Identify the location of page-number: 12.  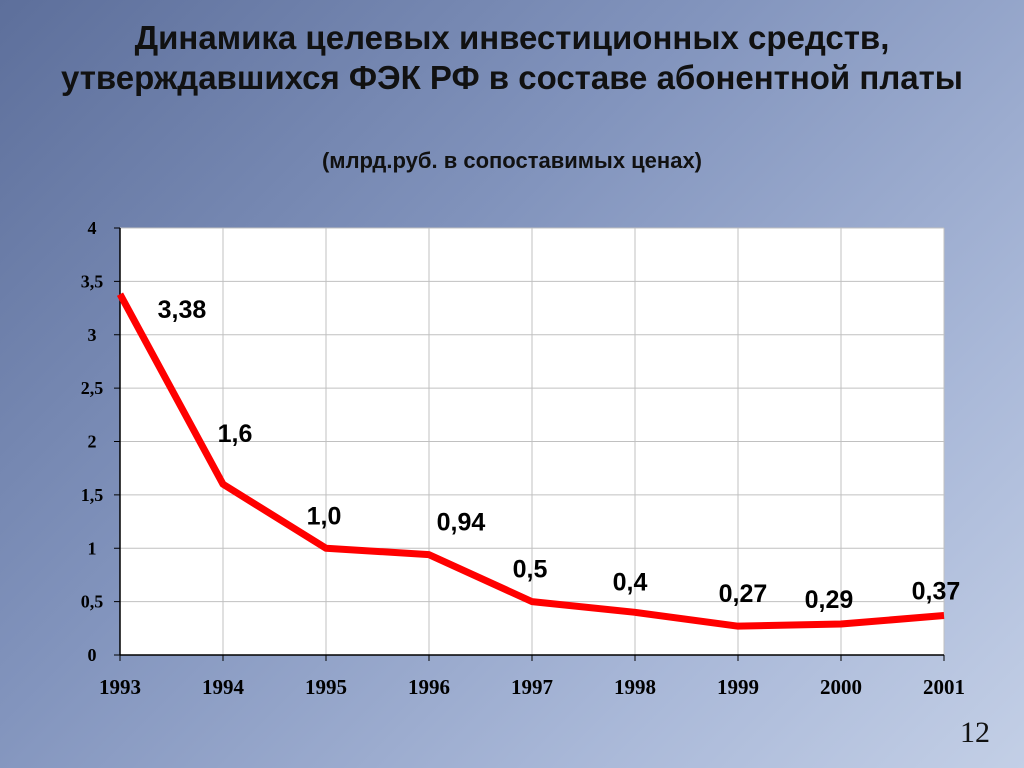
(975, 732).